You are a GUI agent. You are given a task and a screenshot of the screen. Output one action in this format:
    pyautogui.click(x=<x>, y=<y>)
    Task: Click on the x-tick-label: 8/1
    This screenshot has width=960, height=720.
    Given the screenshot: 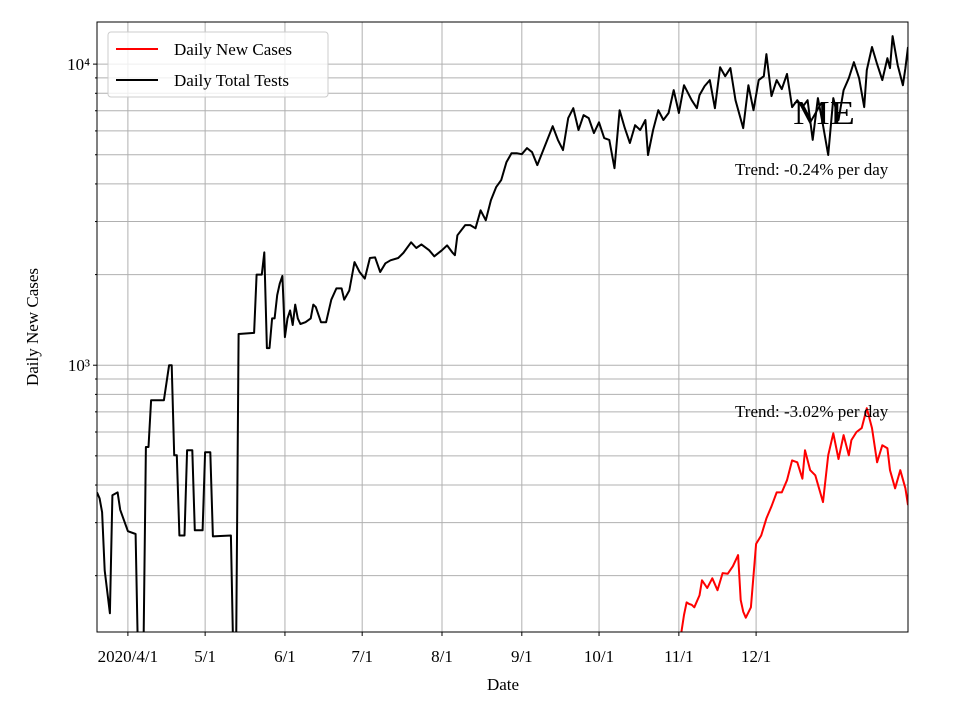 What is the action you would take?
    pyautogui.click(x=442, y=656)
    